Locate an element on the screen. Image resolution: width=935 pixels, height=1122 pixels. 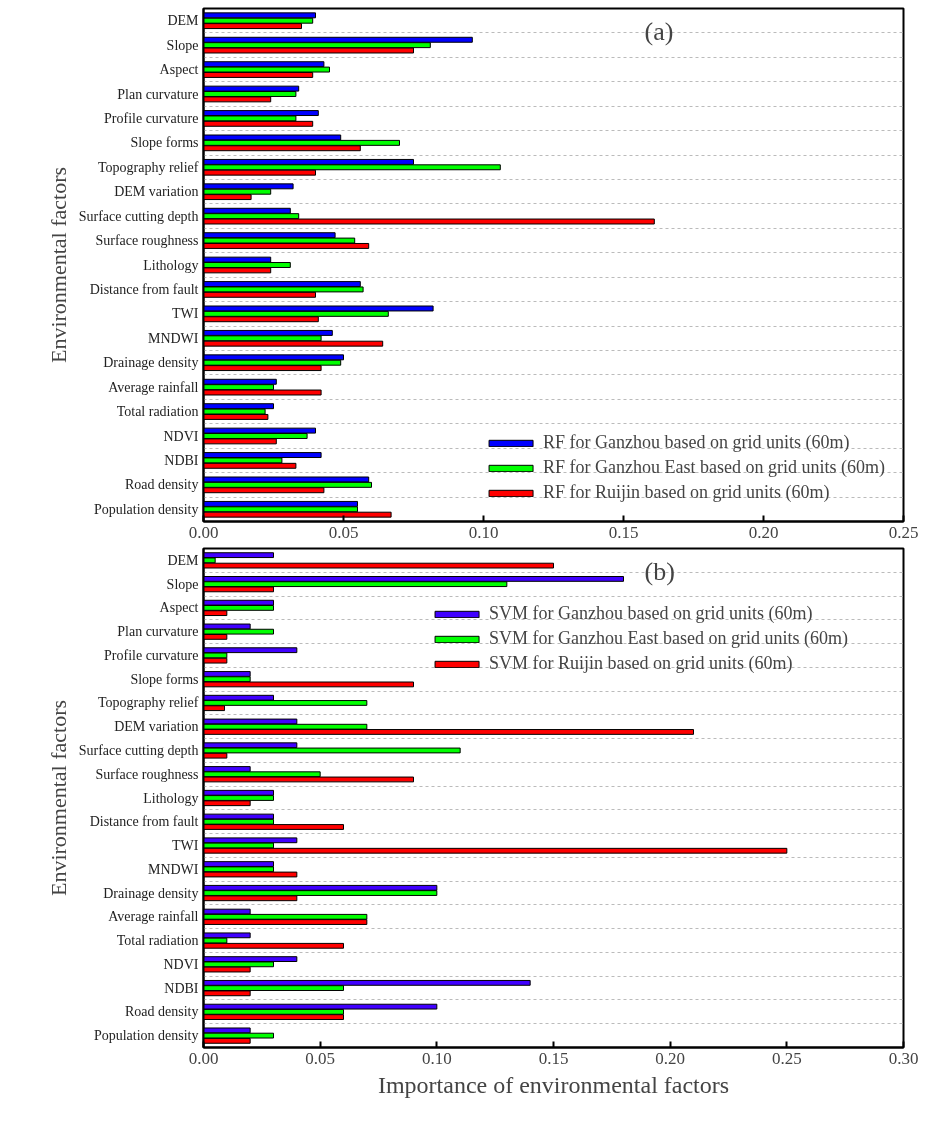
legend-label: RF for Ganzhou East based on grid units (60m) is located at coordinates (714, 467).